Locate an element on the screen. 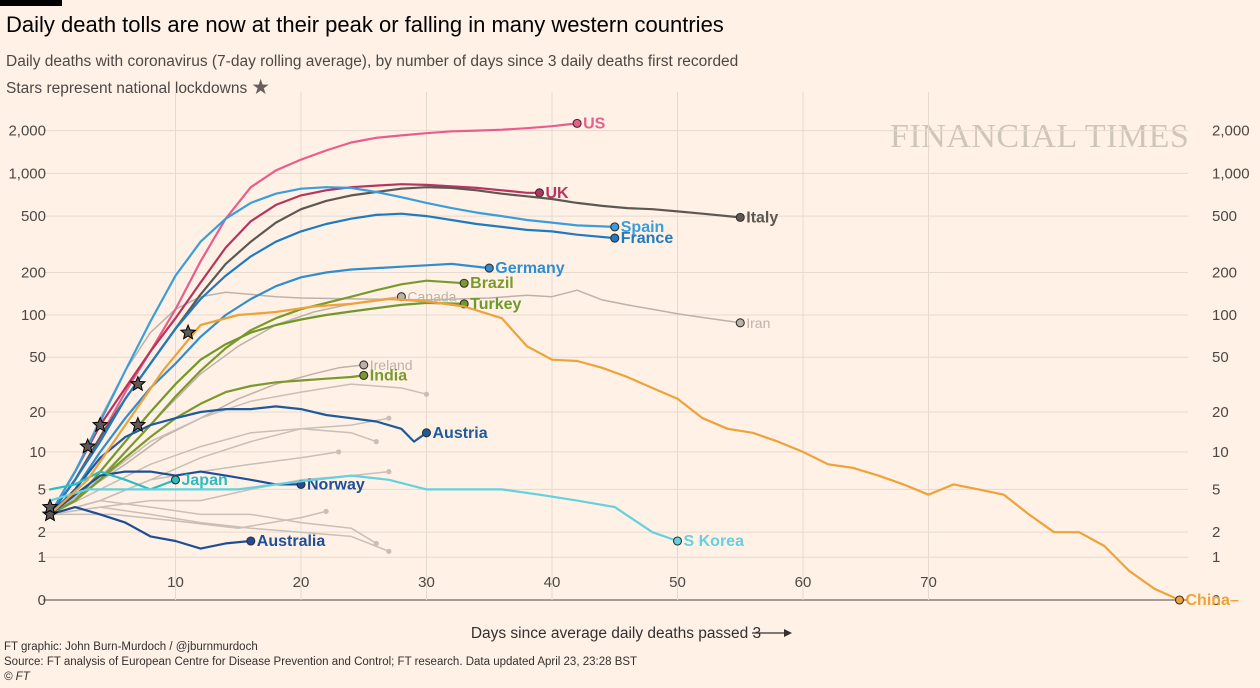 Image resolution: width=1260 pixels, height=688 pixels. y-tick-label-left: 1 is located at coordinates (42, 557).